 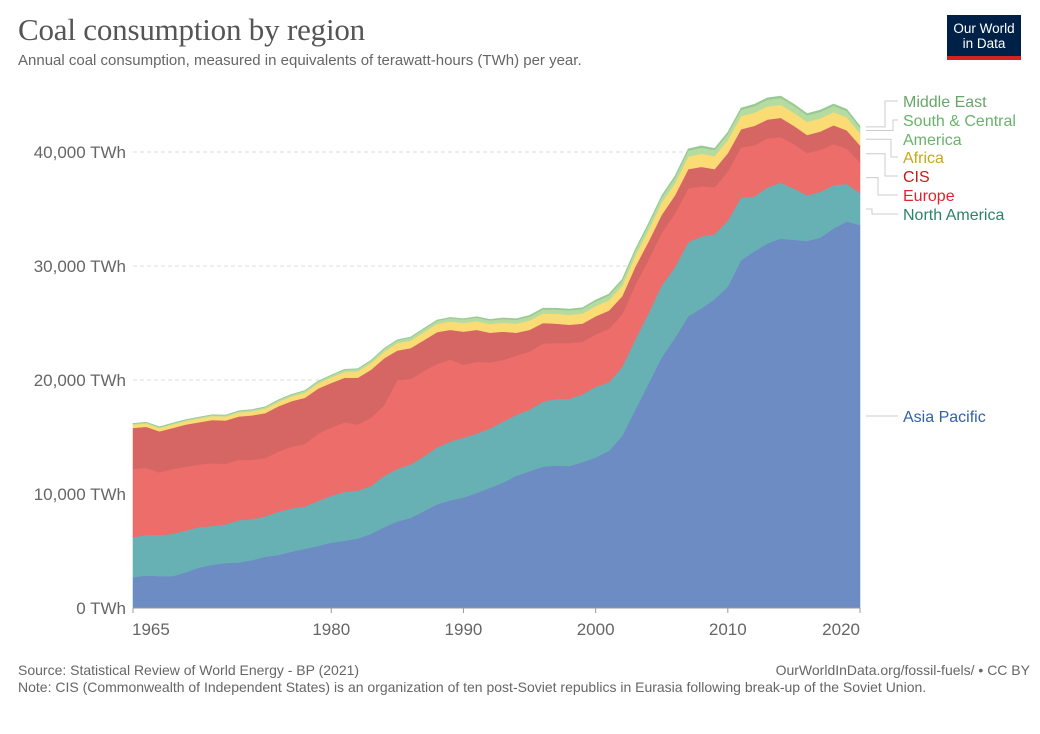 I want to click on legend-connector-middle-east, so click(x=882, y=114).